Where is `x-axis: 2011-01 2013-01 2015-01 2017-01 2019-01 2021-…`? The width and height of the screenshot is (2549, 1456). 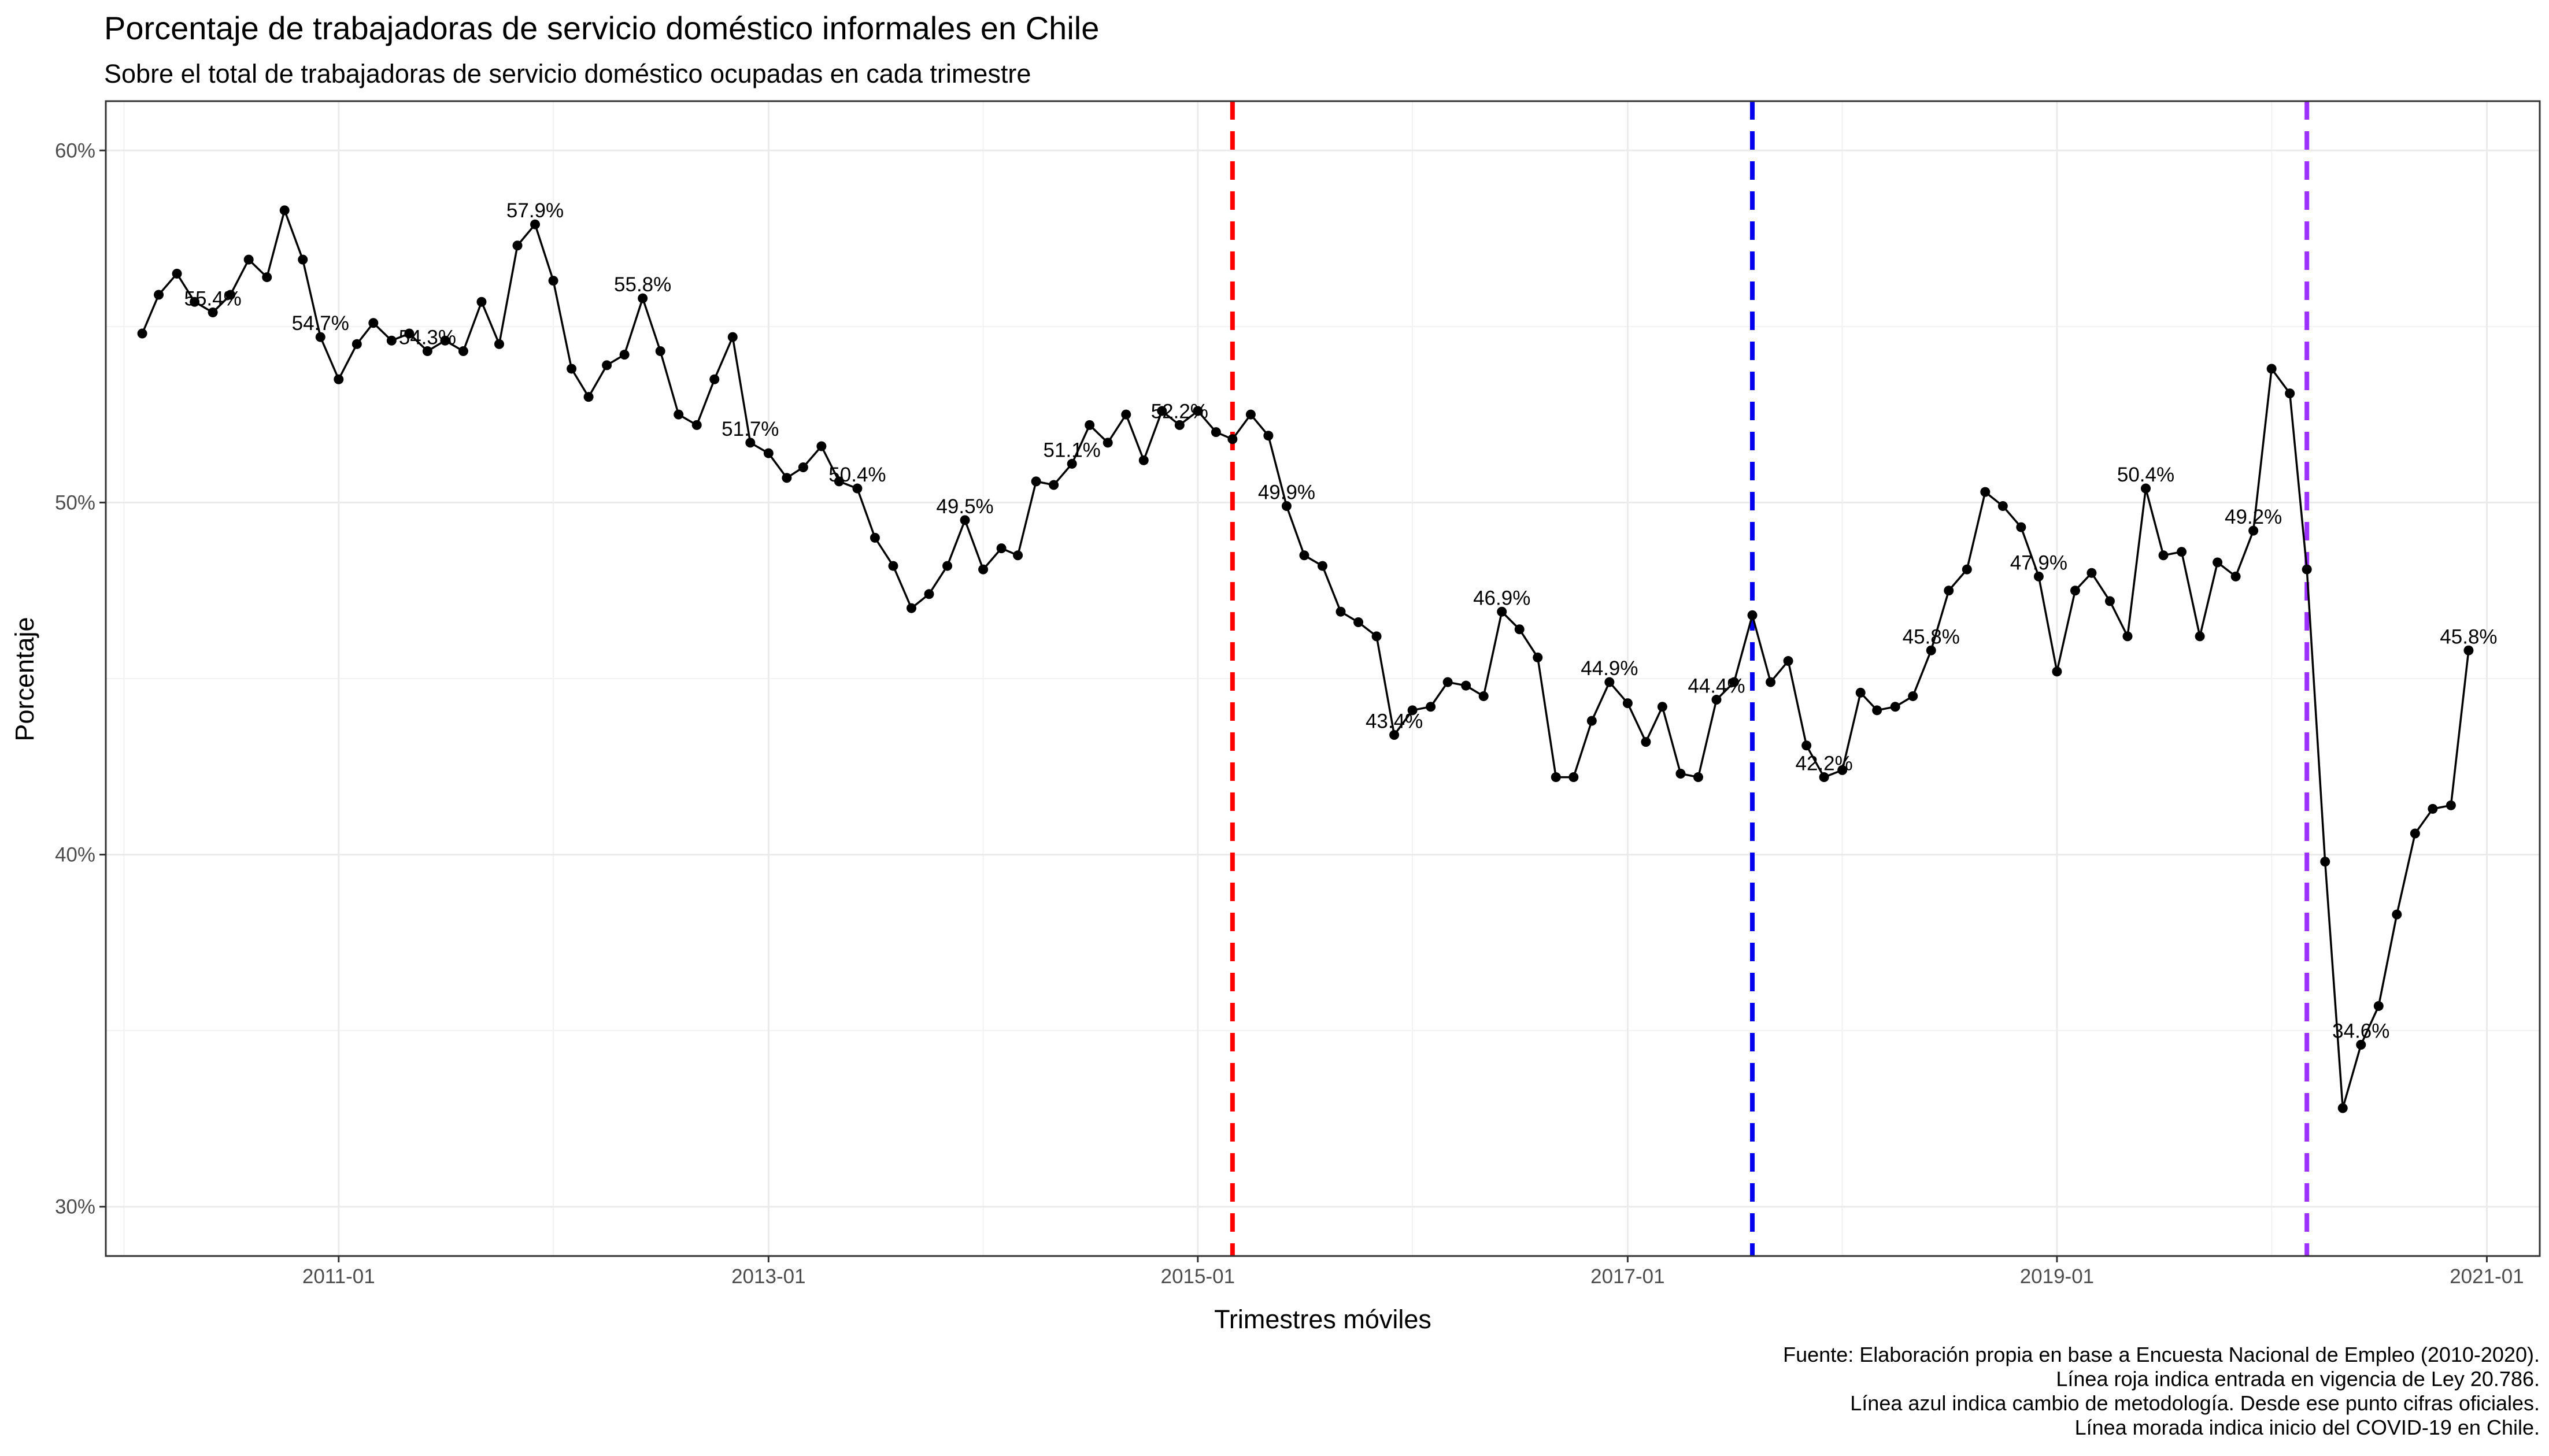 x-axis: 2011-01 2013-01 2015-01 2017-01 2019-01 2021-… is located at coordinates (1413, 1272).